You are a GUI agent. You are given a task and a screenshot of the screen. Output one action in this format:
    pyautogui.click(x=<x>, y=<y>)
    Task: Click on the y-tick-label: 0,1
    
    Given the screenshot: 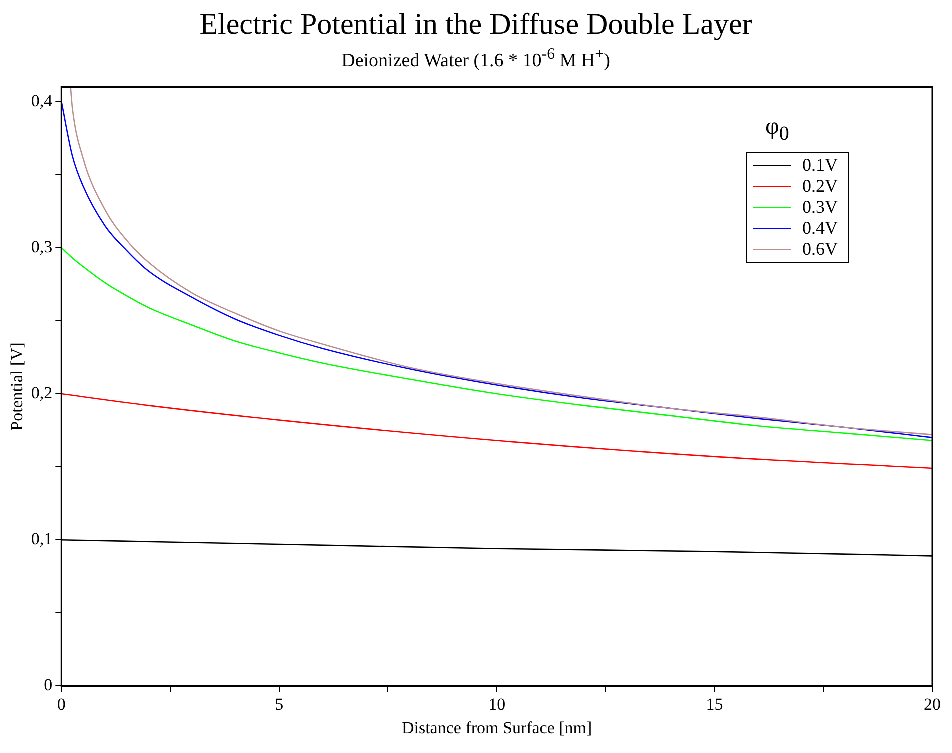 What is the action you would take?
    pyautogui.click(x=42, y=539)
    